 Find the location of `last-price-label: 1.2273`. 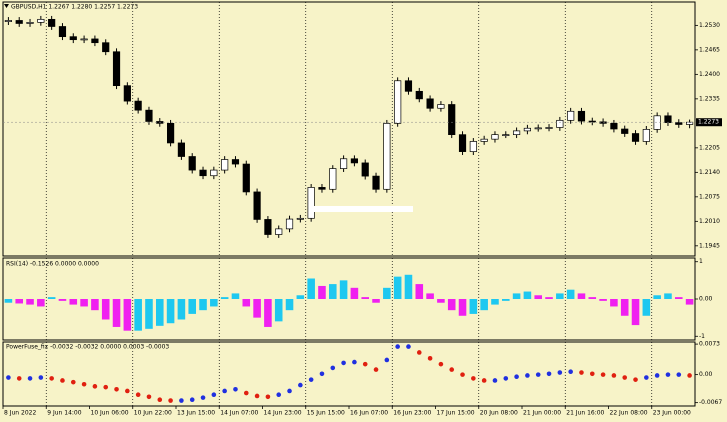

last-price-label: 1.2273 is located at coordinates (708, 122).